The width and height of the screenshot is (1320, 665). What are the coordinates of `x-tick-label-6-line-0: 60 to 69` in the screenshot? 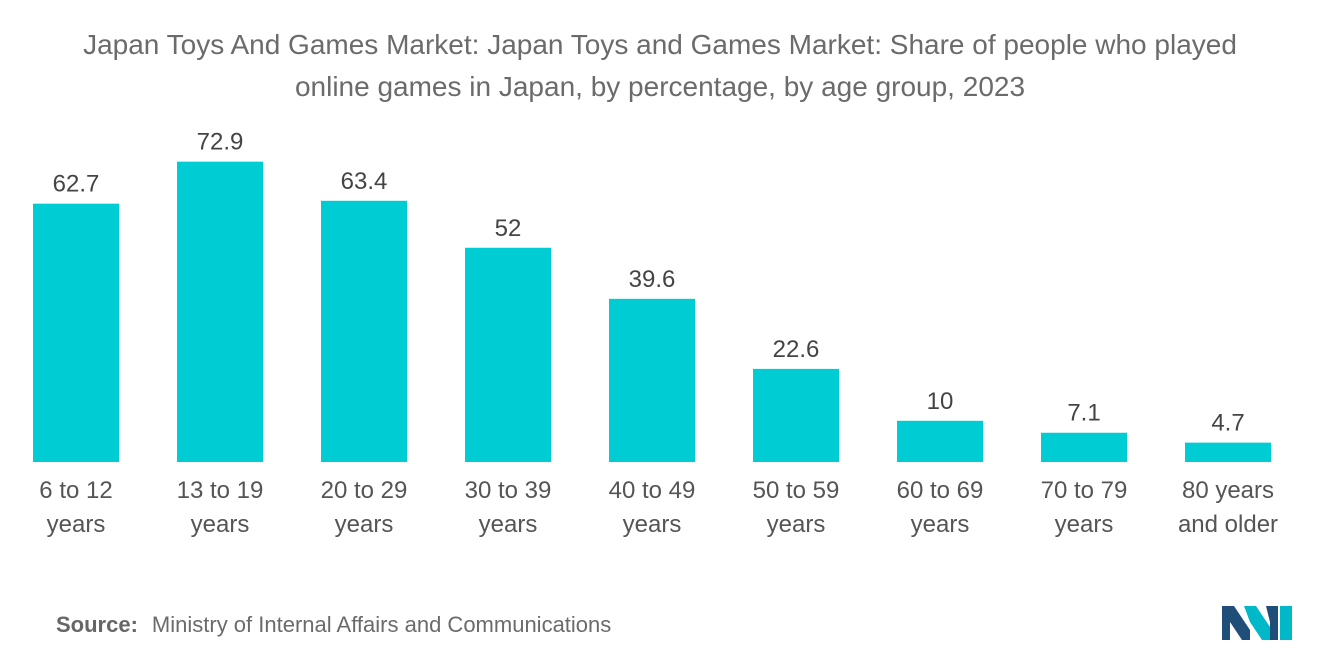 It's located at (940, 490).